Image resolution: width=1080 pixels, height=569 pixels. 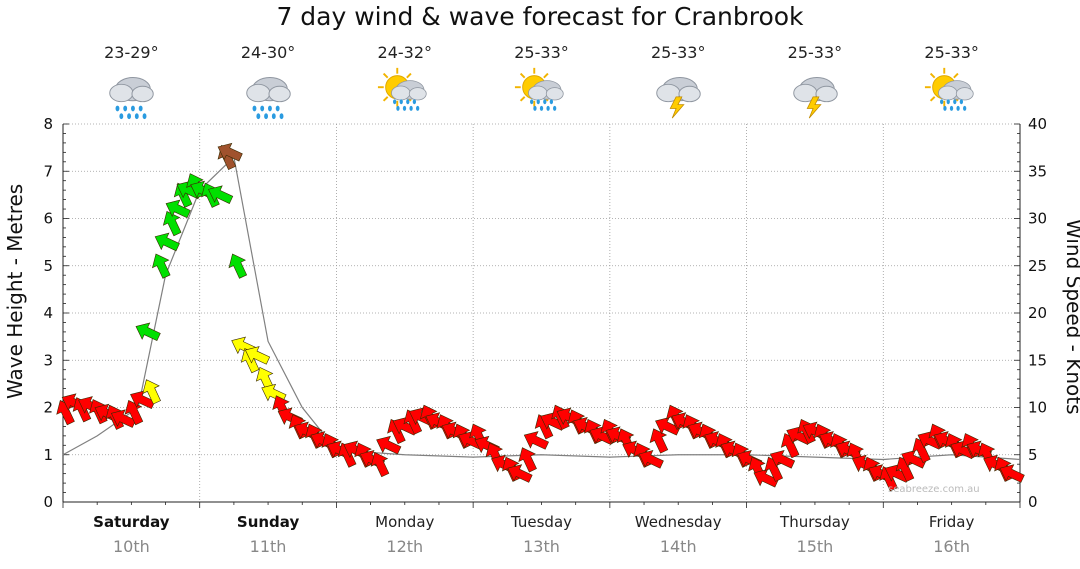 I want to click on date-label: 12th, so click(x=405, y=546).